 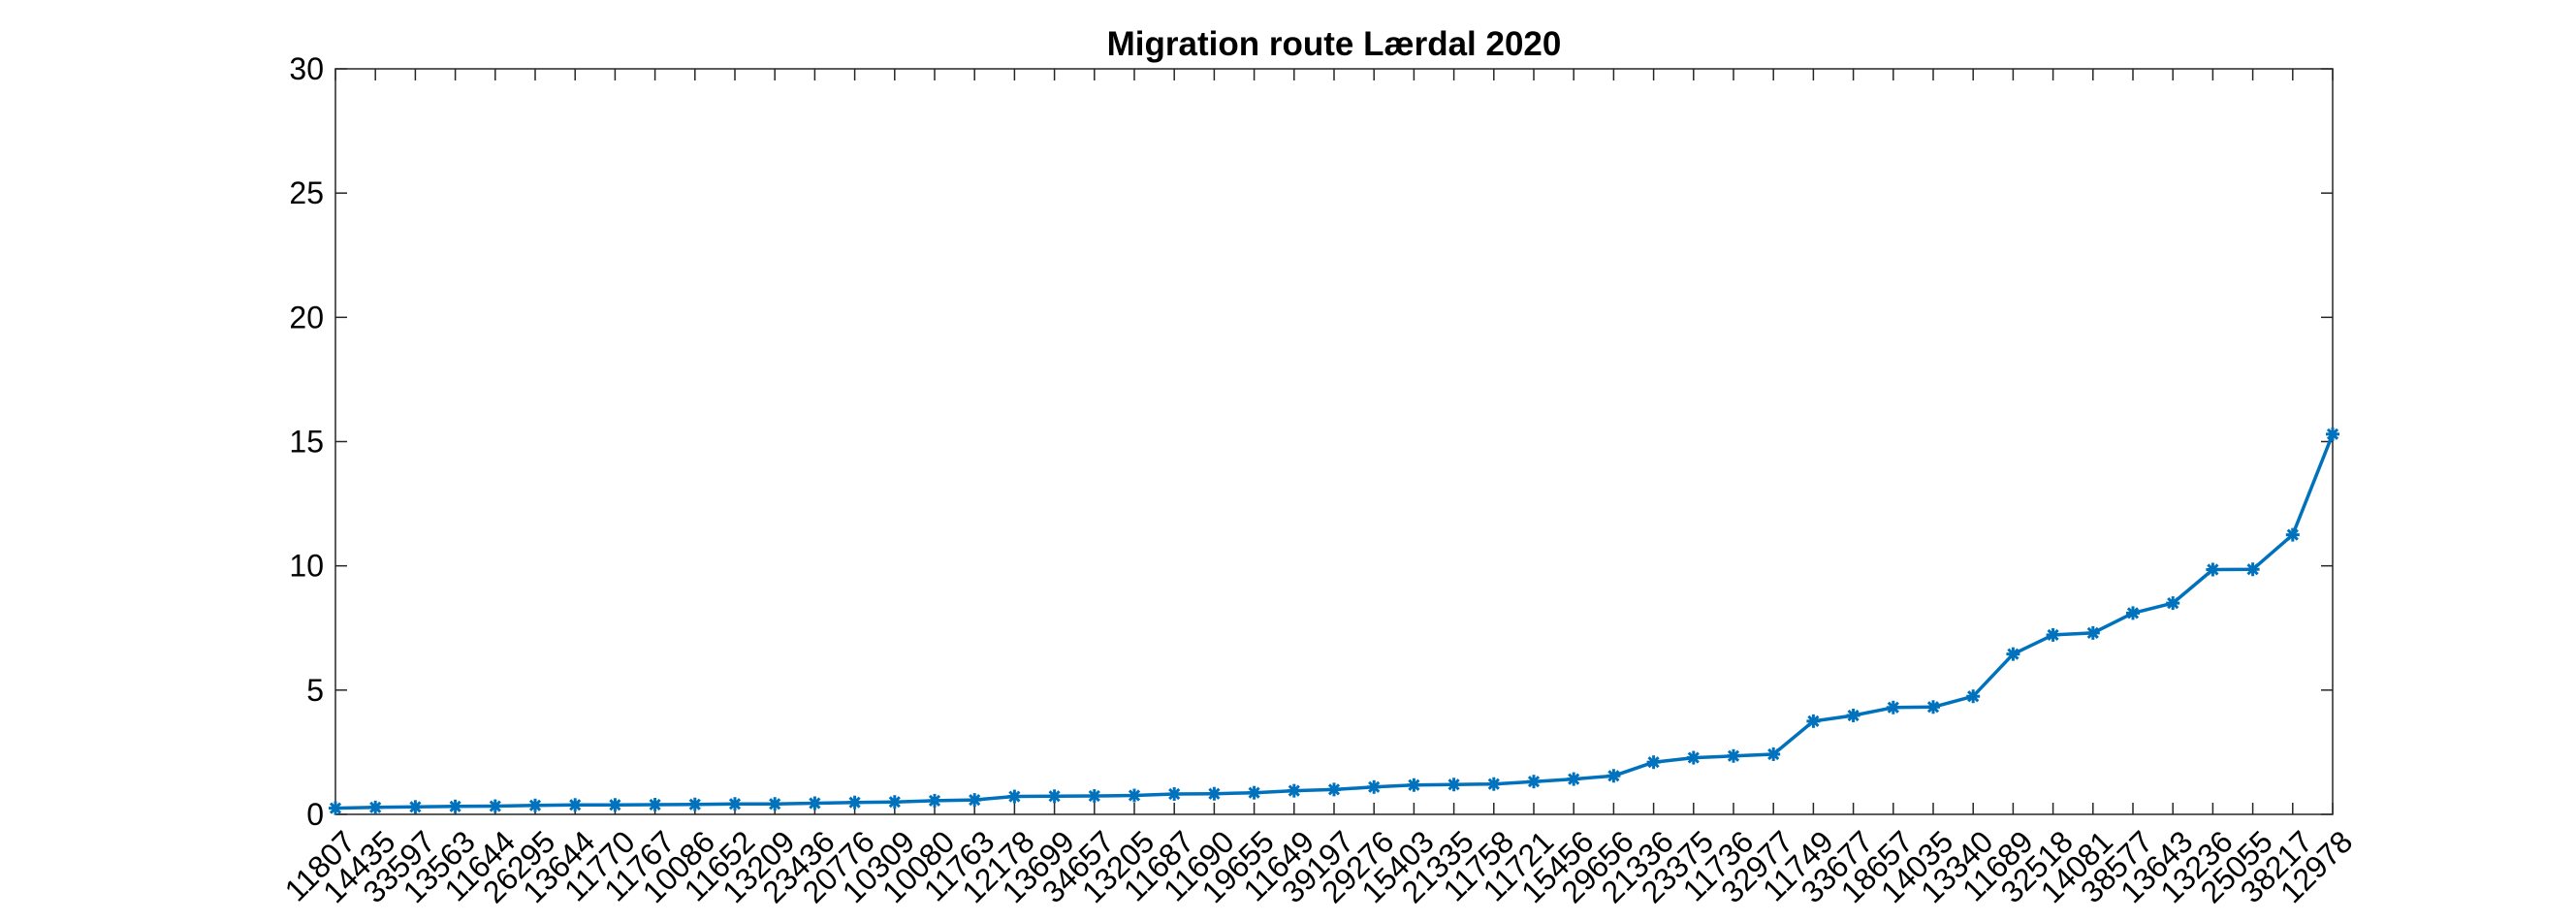 What do you see at coordinates (315, 690) in the screenshot?
I see `y-tick-label: 5` at bounding box center [315, 690].